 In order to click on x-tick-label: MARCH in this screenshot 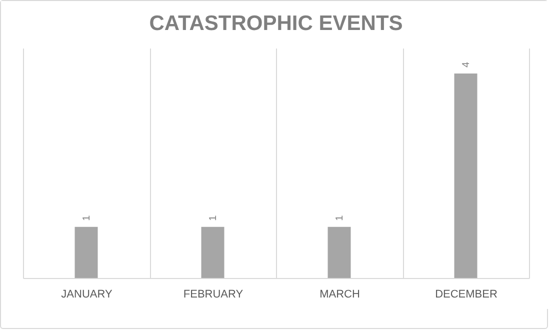, I will do `click(340, 294)`.